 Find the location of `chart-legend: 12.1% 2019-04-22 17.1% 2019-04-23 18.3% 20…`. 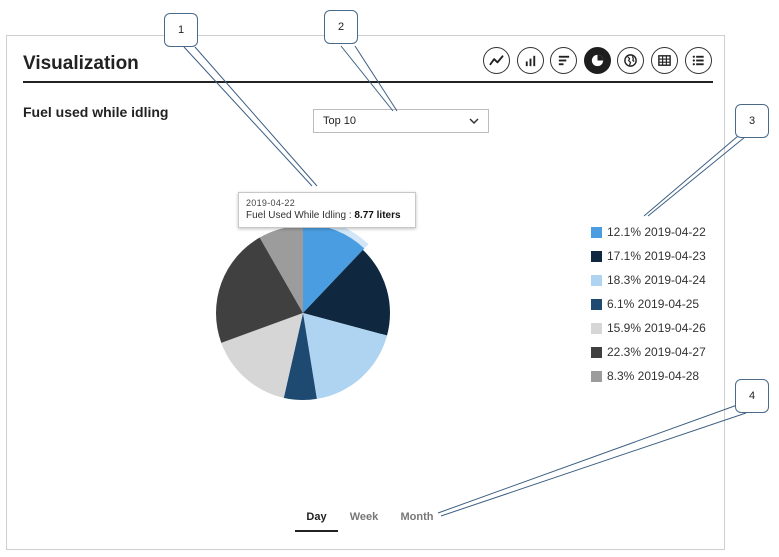

chart-legend: 12.1% 2019-04-22 17.1% 2019-04-23 18.3% 20… is located at coordinates (648, 304).